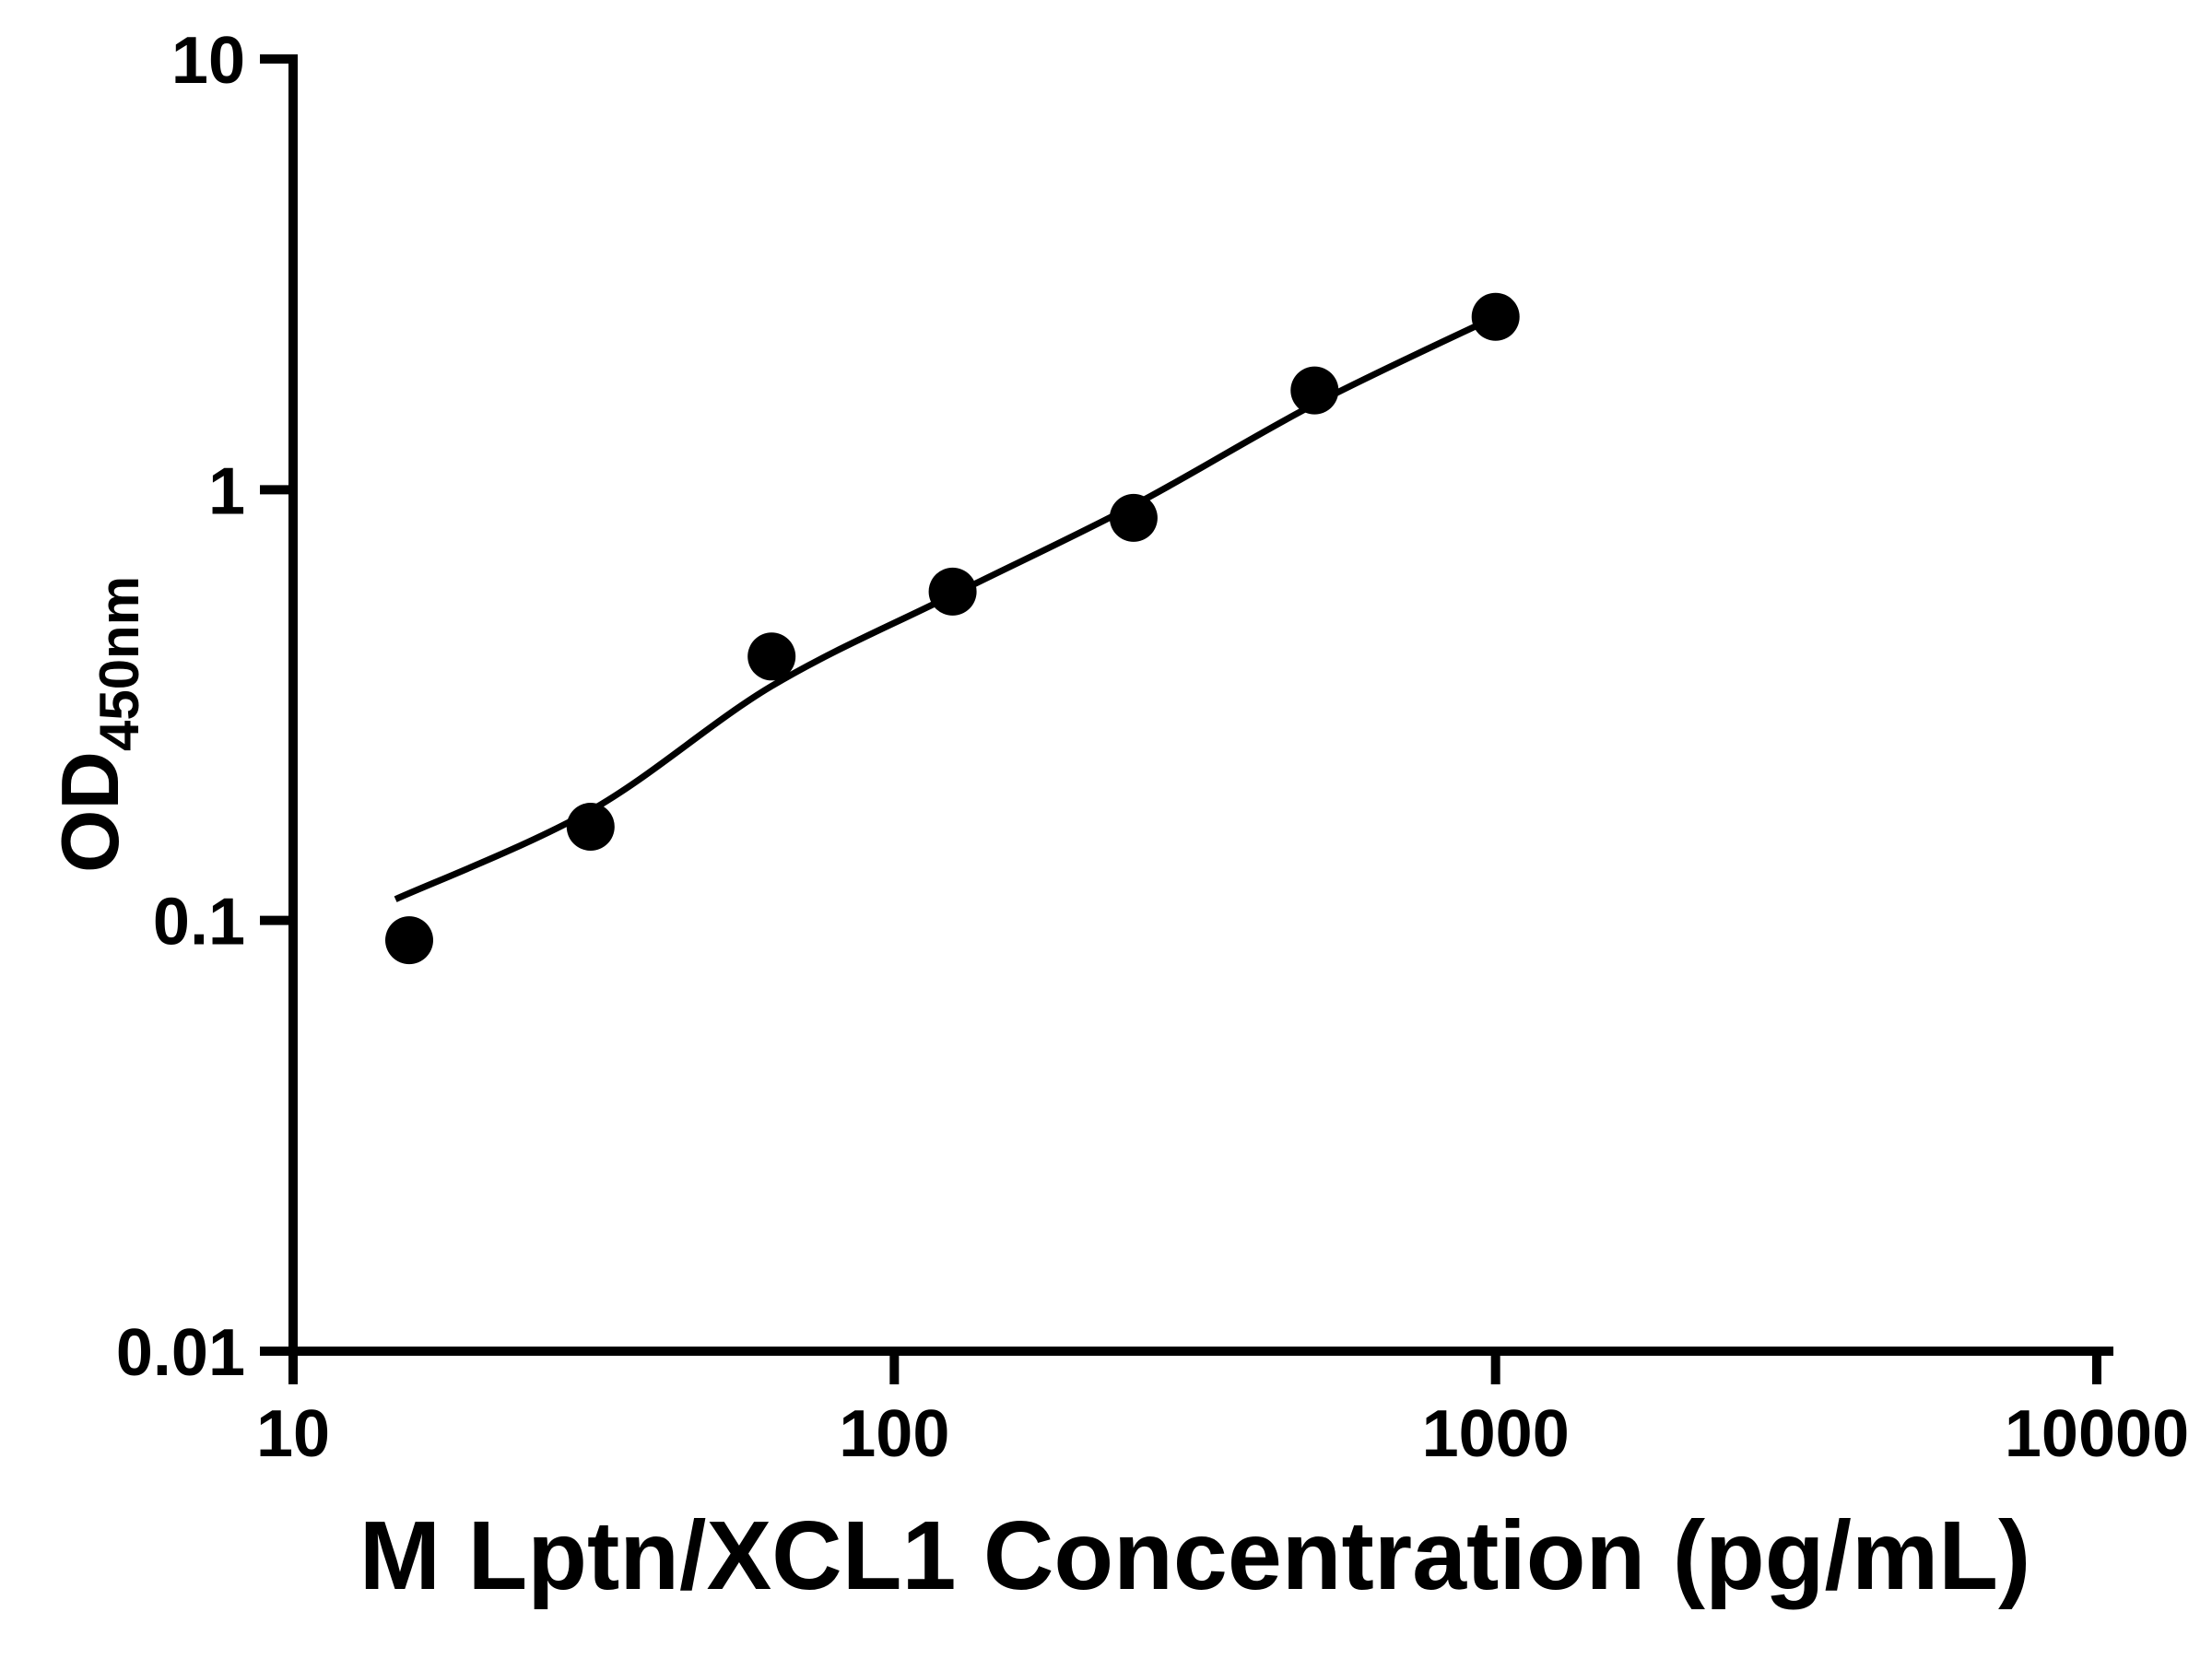 The image size is (2212, 1659). I want to click on y-tick-label: 0.1, so click(199, 922).